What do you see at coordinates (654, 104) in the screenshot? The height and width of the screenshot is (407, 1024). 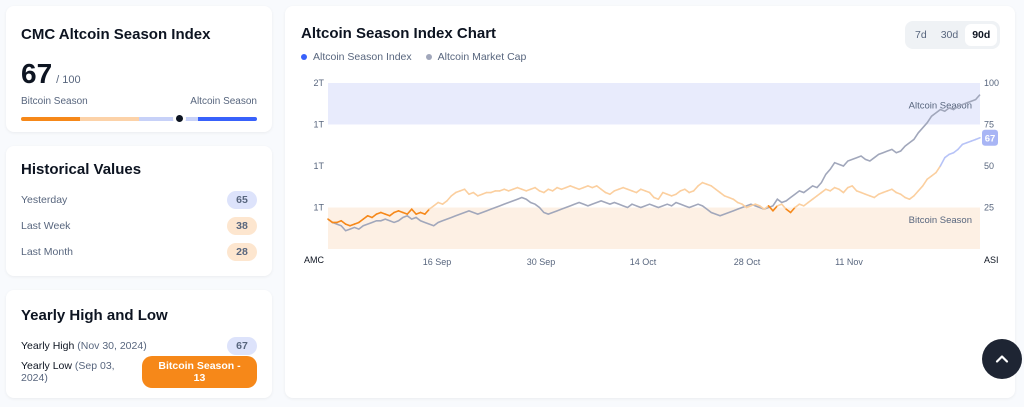 I see `altcoin-season-zone` at bounding box center [654, 104].